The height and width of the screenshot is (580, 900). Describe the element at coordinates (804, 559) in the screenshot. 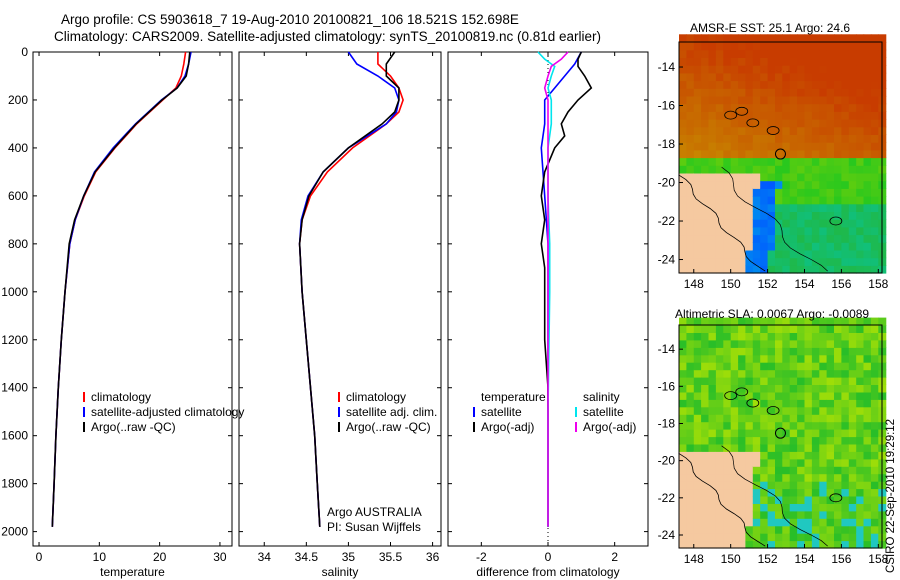

I see `sla-xtick-label: 154` at that location.